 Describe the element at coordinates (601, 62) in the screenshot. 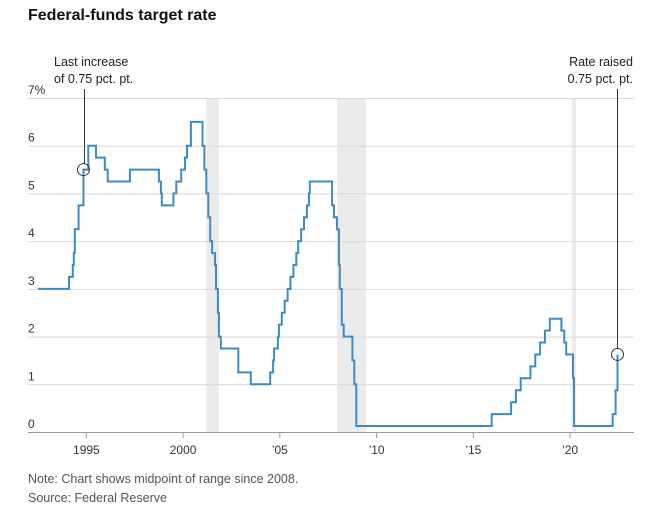

I see `annotation-text: Rate raised` at that location.